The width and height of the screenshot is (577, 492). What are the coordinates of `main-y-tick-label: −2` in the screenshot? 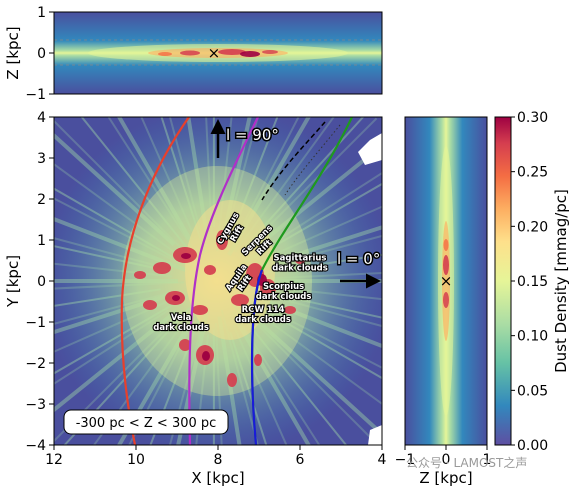 It's located at (35, 364).